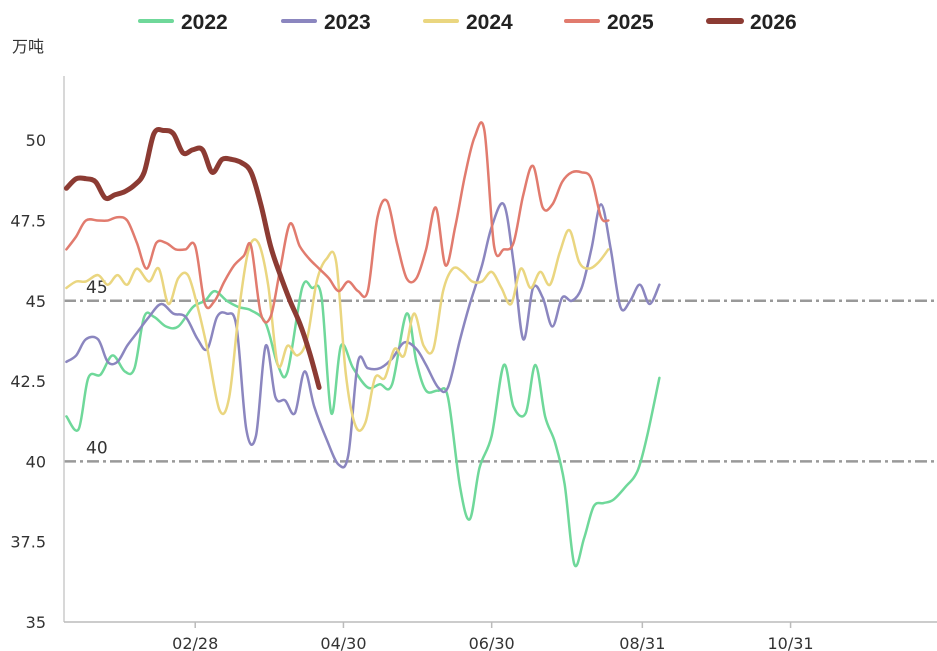 The image size is (937, 651). I want to click on chart-legend: 2022 2023 2024 2025 2026, so click(467, 22).